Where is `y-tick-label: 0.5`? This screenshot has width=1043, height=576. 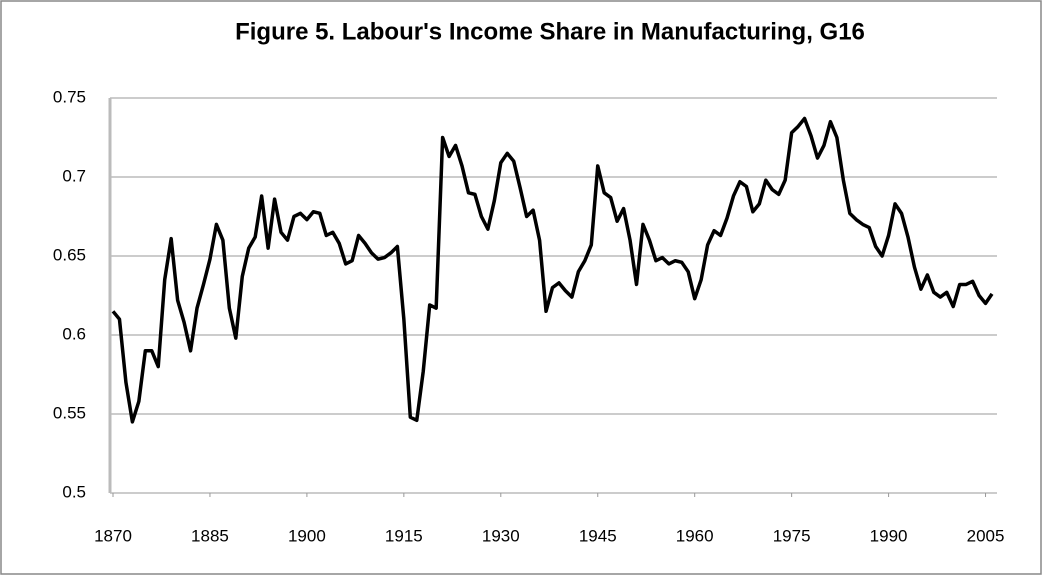 y-tick-label: 0.5 is located at coordinates (74, 491).